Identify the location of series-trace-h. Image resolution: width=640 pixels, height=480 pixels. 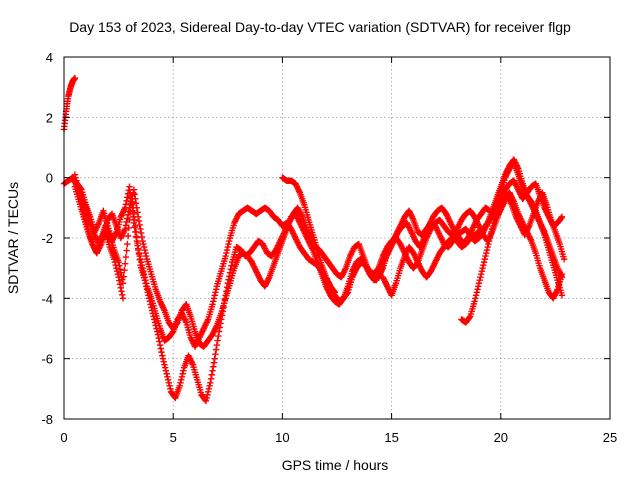
(472, 238).